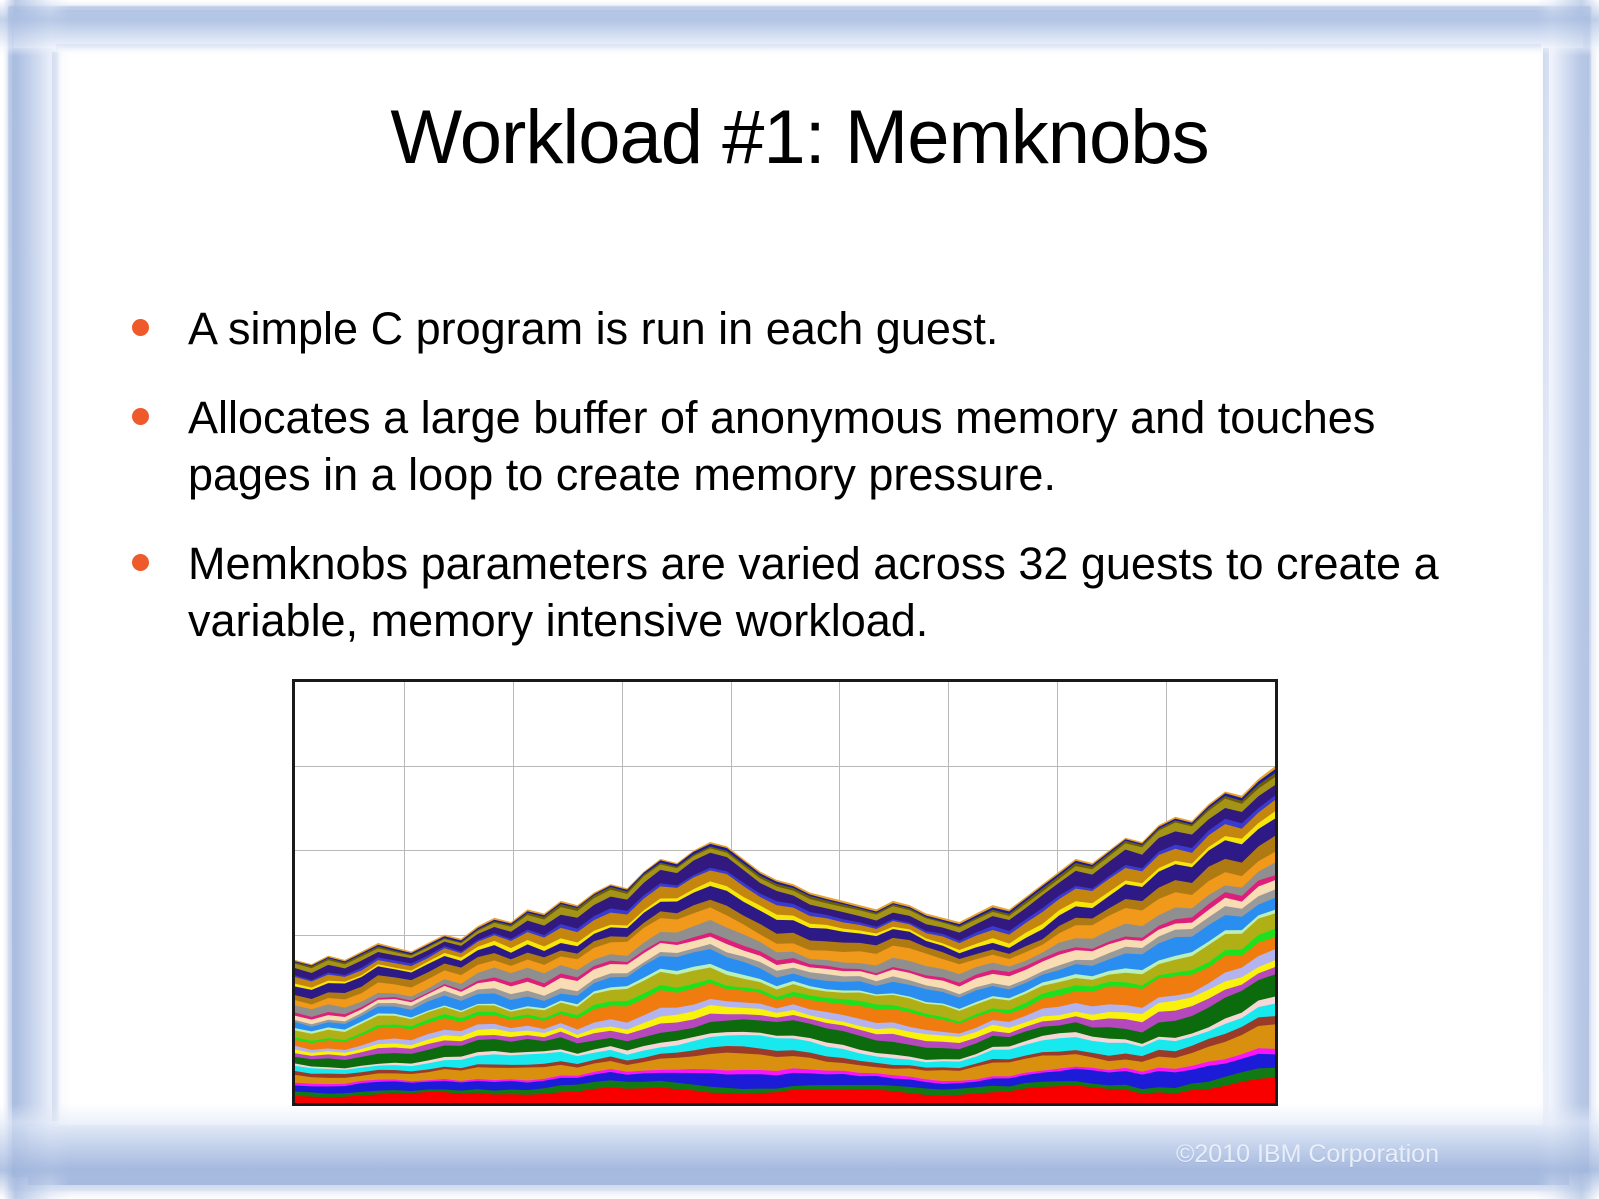 The height and width of the screenshot is (1199, 1599). What do you see at coordinates (56, 586) in the screenshot?
I see `slide-frame-left-shadow` at bounding box center [56, 586].